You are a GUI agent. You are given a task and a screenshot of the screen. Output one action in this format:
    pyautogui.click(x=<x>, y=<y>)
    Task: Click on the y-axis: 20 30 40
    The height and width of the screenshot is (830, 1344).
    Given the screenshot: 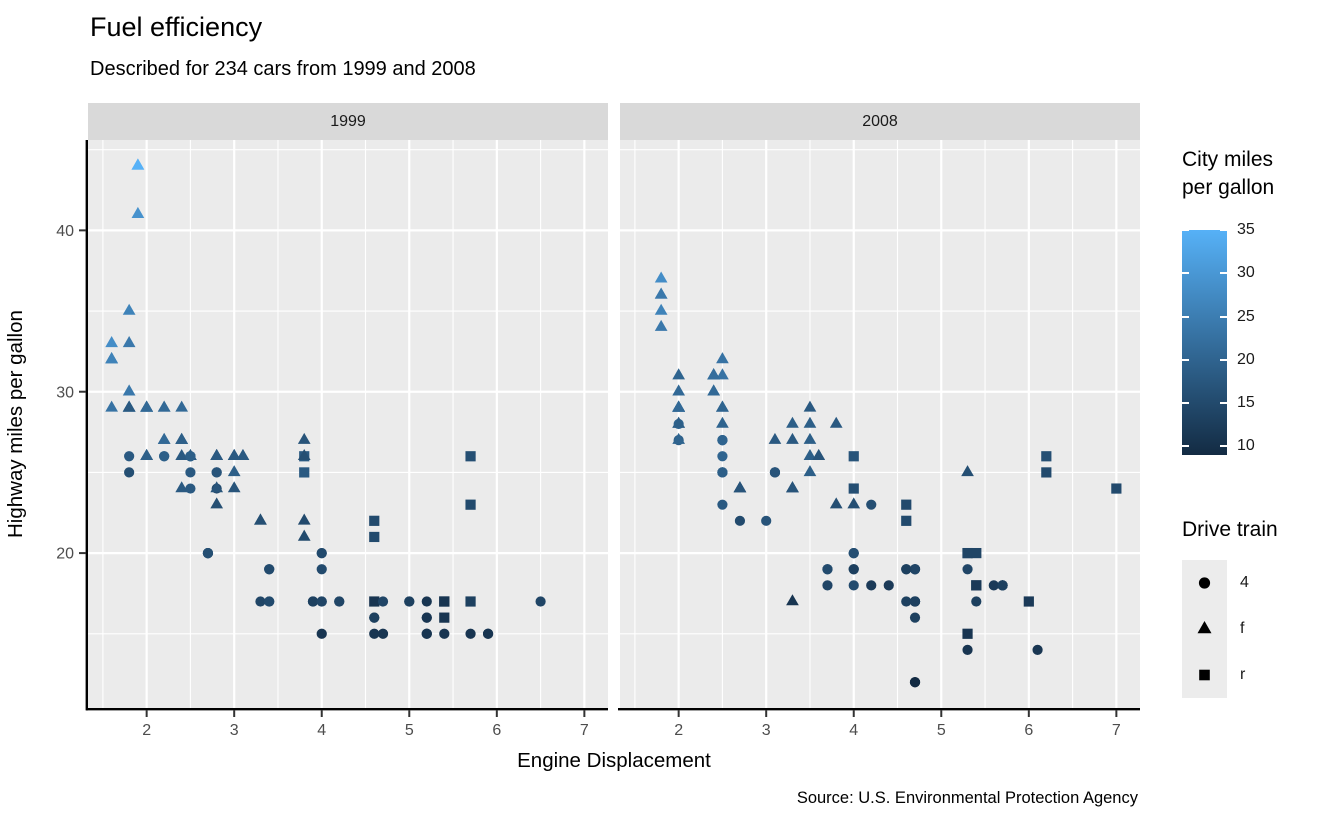 What is the action you would take?
    pyautogui.click(x=72, y=425)
    